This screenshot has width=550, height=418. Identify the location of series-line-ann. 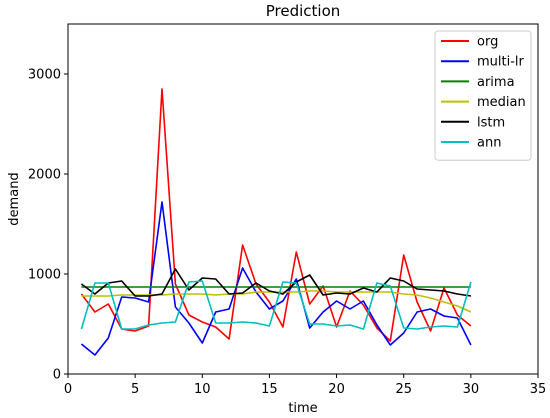
(276, 305).